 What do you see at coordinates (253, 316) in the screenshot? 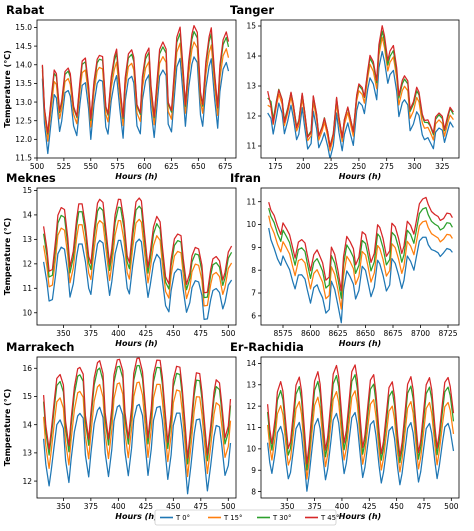
I see `y-tick-label: 6` at bounding box center [253, 316].